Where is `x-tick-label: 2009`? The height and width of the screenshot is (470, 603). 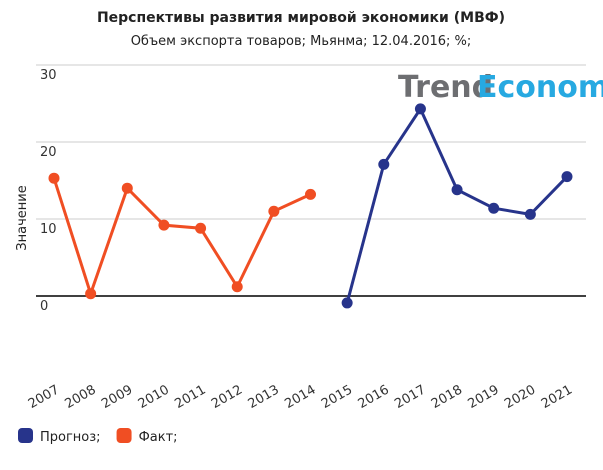 x-tick-label: 2009 is located at coordinates (117, 397).